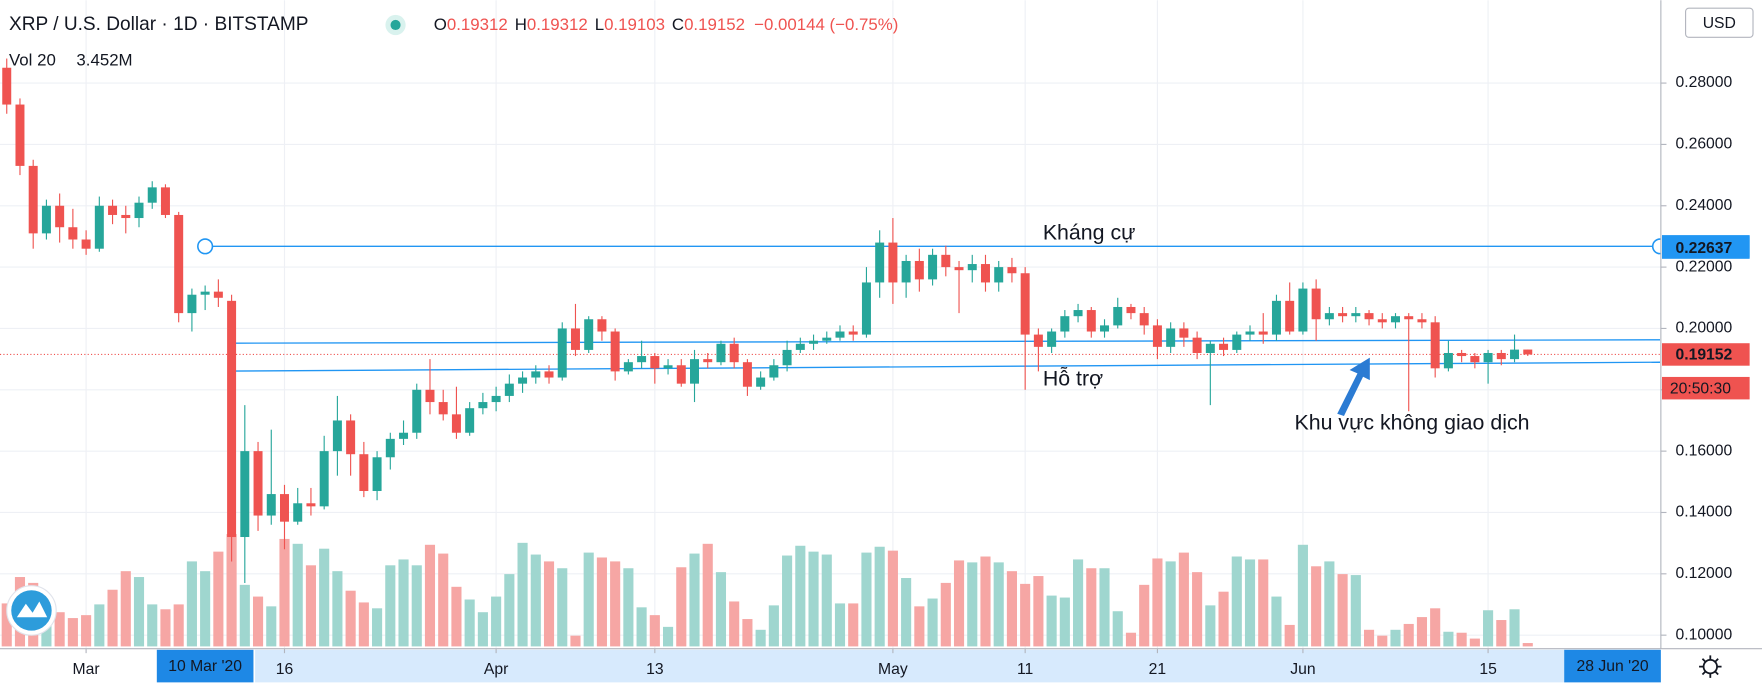 The image size is (1762, 695). I want to click on logo, so click(31, 610).